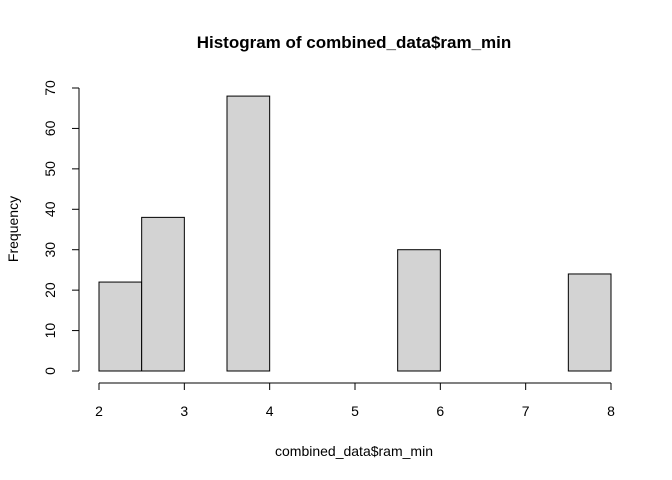 Image resolution: width=672 pixels, height=480 pixels. I want to click on y-tick-label: 10, so click(50, 331).